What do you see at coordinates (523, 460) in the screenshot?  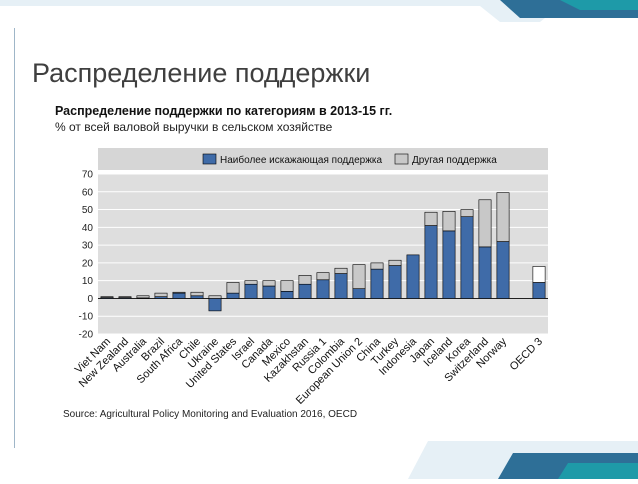 I see `footer-decoration-shape` at bounding box center [523, 460].